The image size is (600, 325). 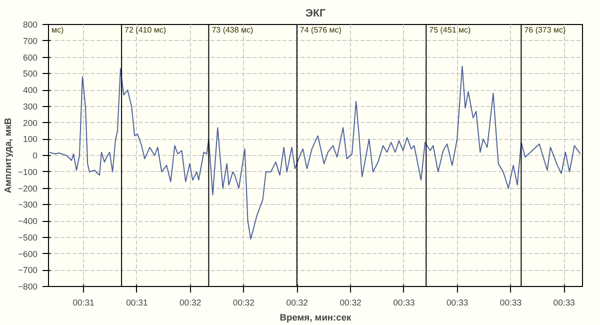 I want to click on y-tick-label: 500, so click(x=30, y=73).